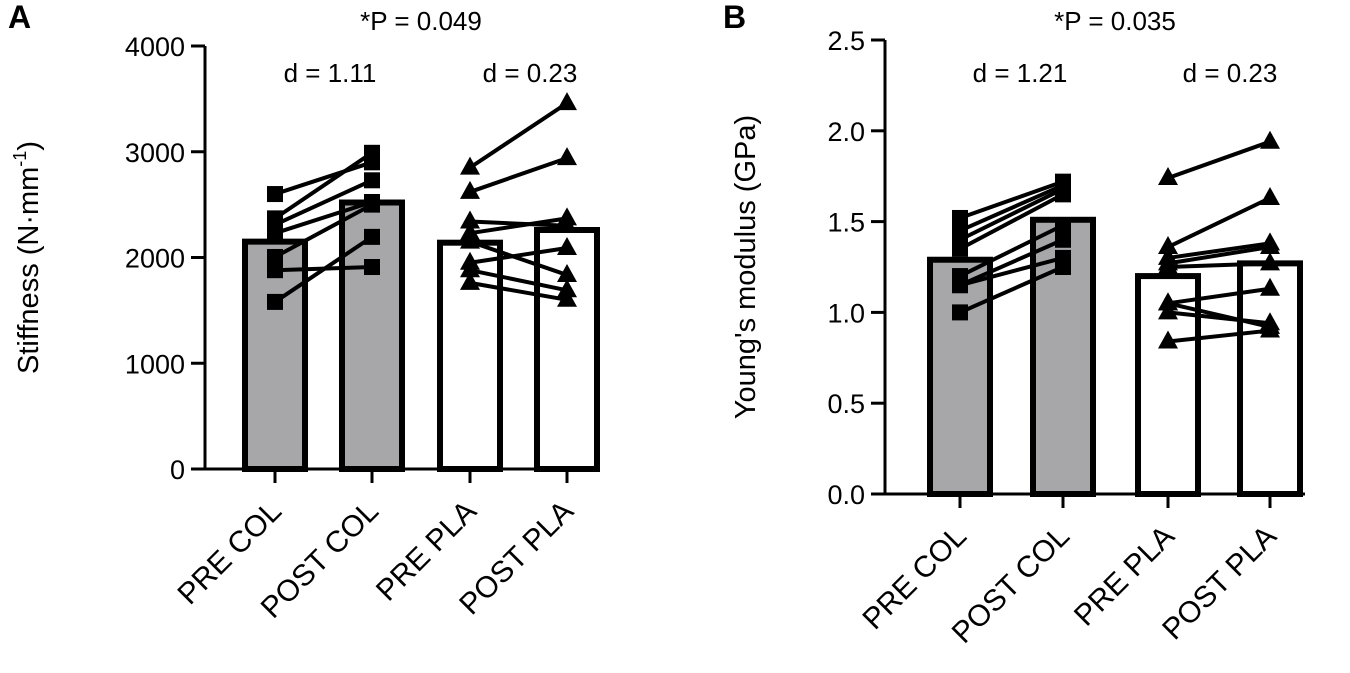 This screenshot has height=673, width=1350. I want to click on y-axis-label-sup: -1, so click(20, 159).